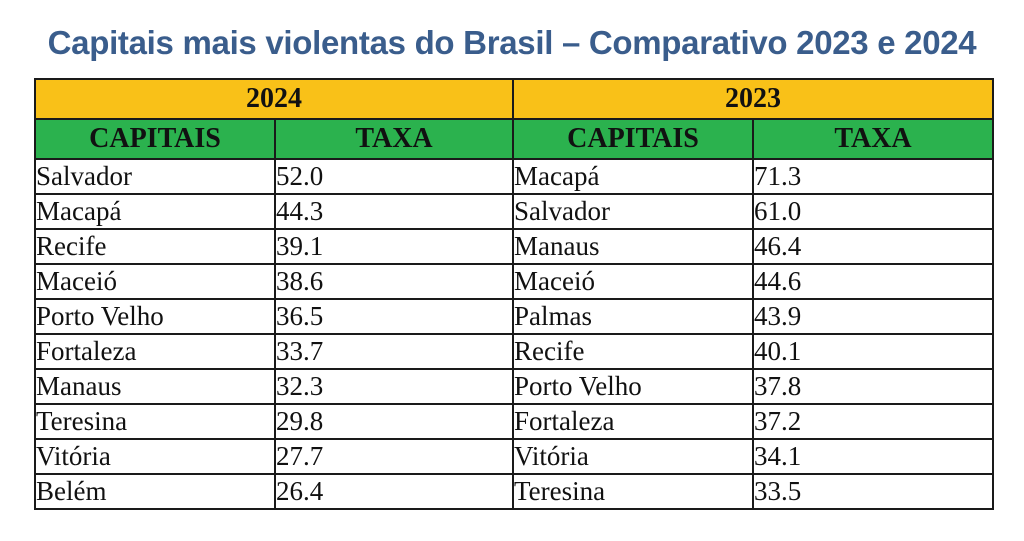  I want to click on year-header-2023: 2023, so click(753, 99).